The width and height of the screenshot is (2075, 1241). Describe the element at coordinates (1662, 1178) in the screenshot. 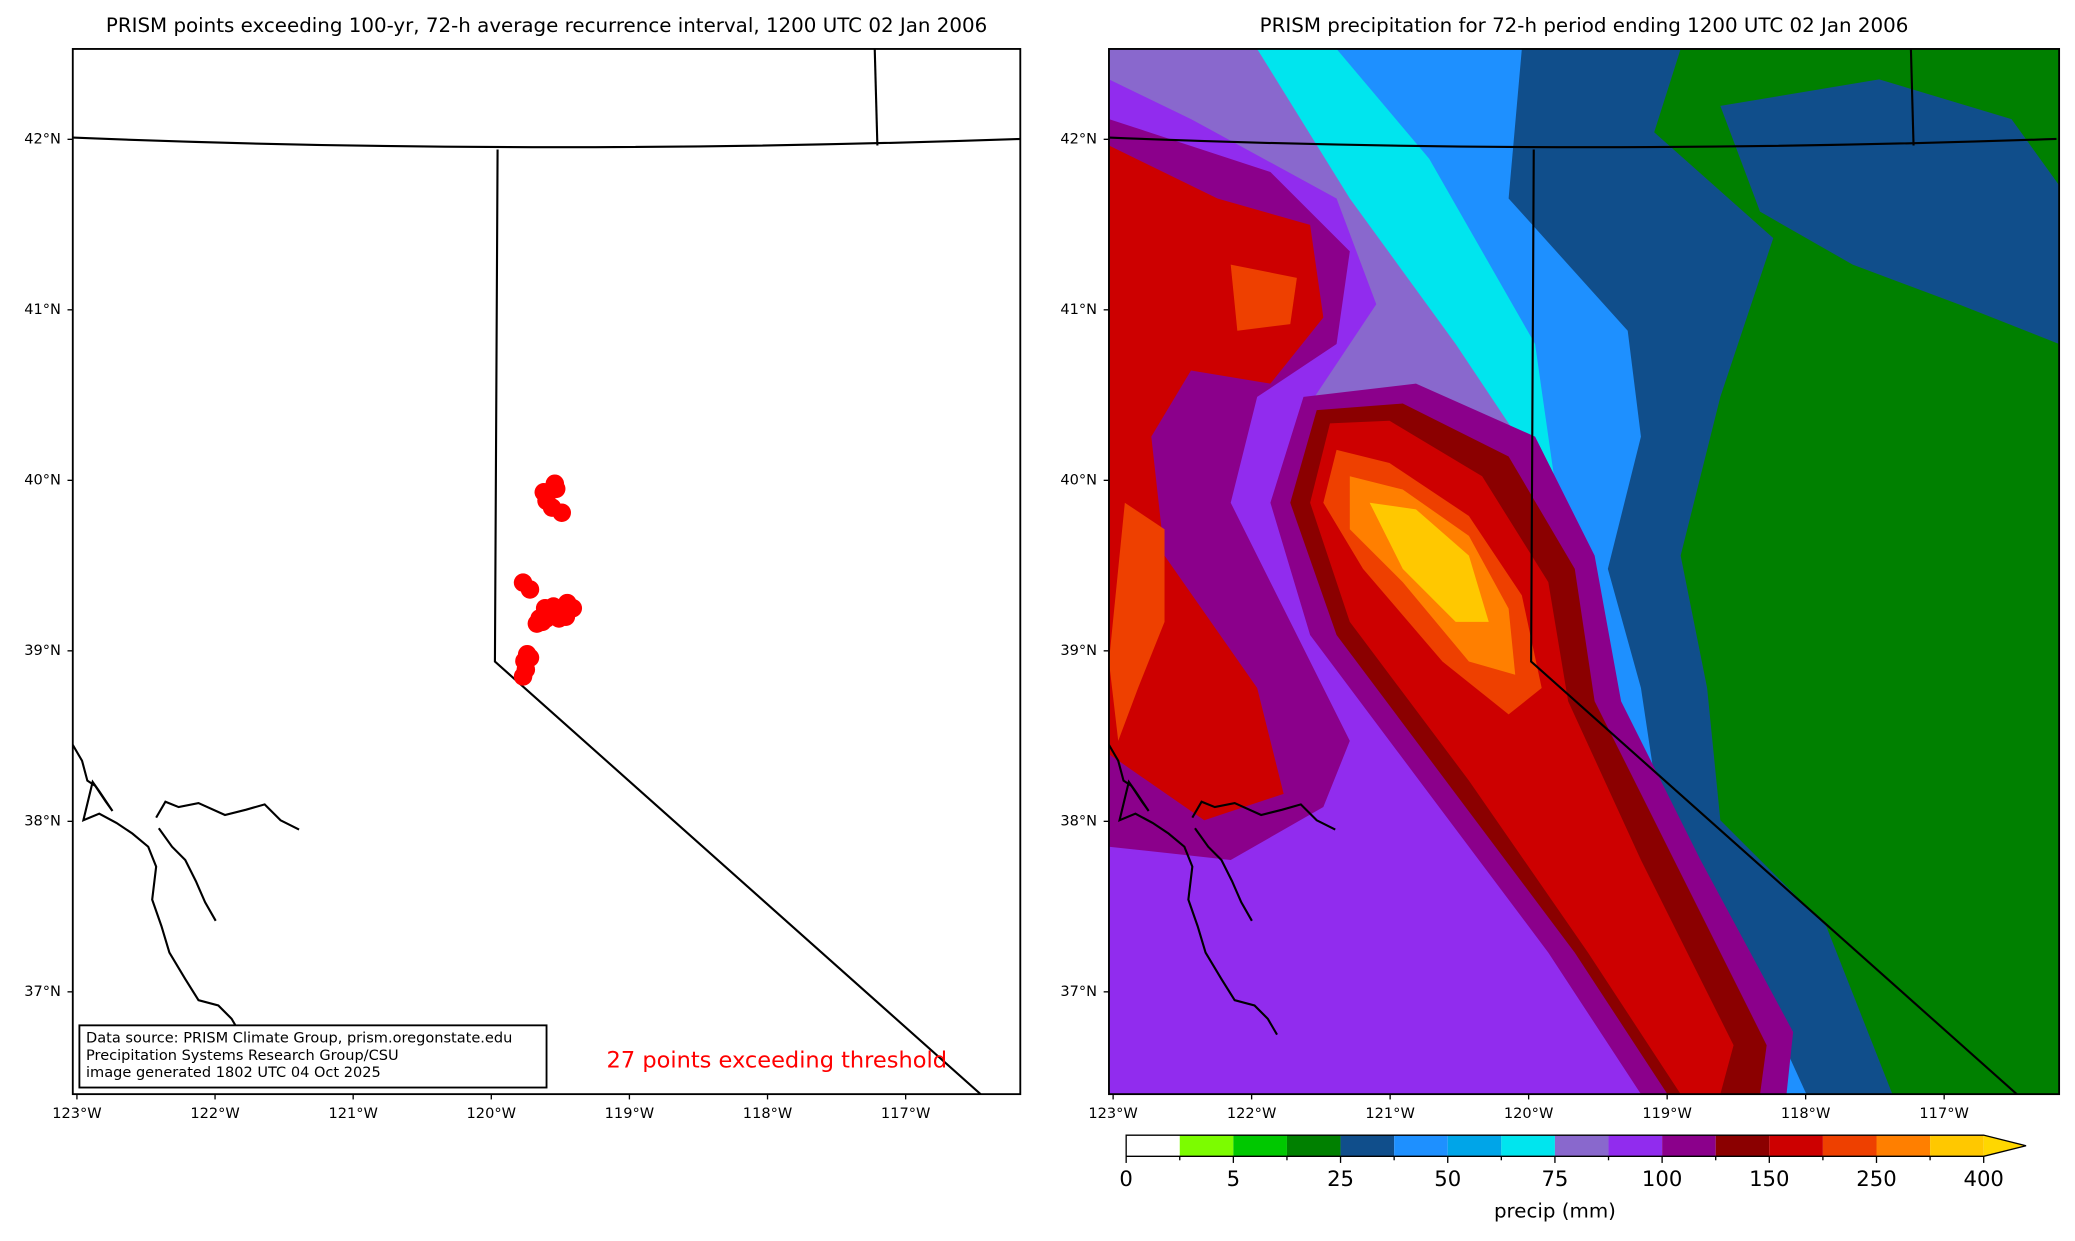

I see `colorbar-tick-label: 100` at that location.